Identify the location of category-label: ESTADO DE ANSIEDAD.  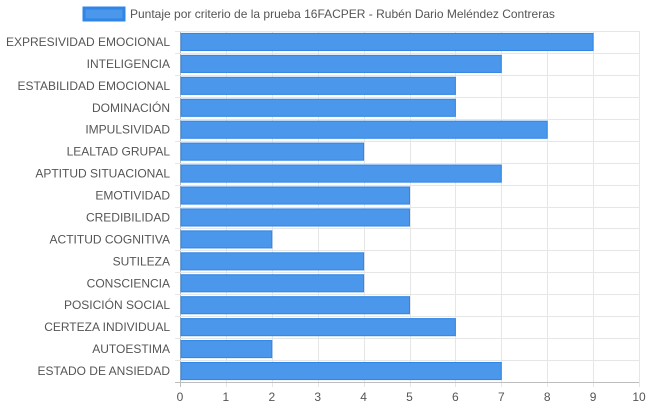
(104, 371).